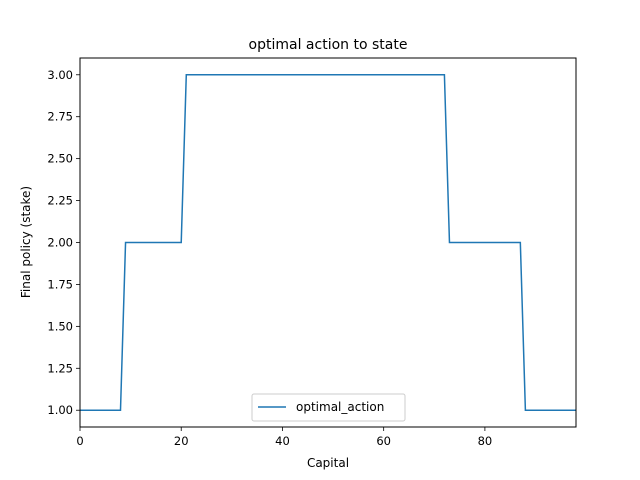  I want to click on y-tick-label: 1.00, so click(60, 410).